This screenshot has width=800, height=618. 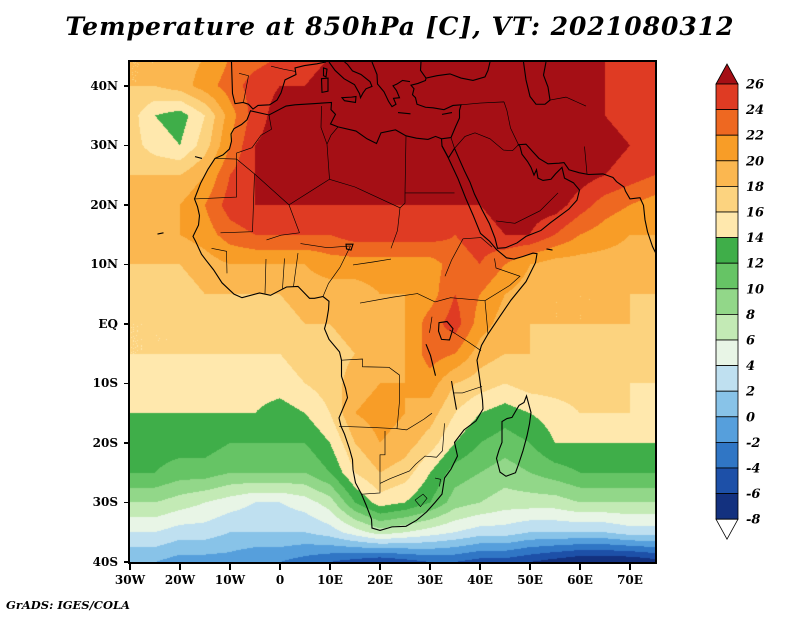 What do you see at coordinates (380, 580) in the screenshot?
I see `lon-tick-label: 20E` at bounding box center [380, 580].